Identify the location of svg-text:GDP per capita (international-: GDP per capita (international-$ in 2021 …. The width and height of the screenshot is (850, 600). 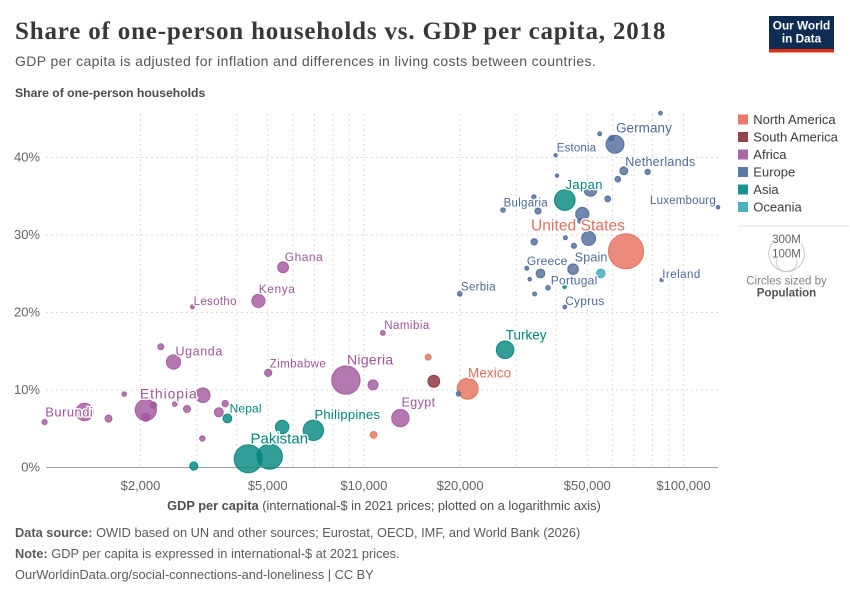
(384, 505).